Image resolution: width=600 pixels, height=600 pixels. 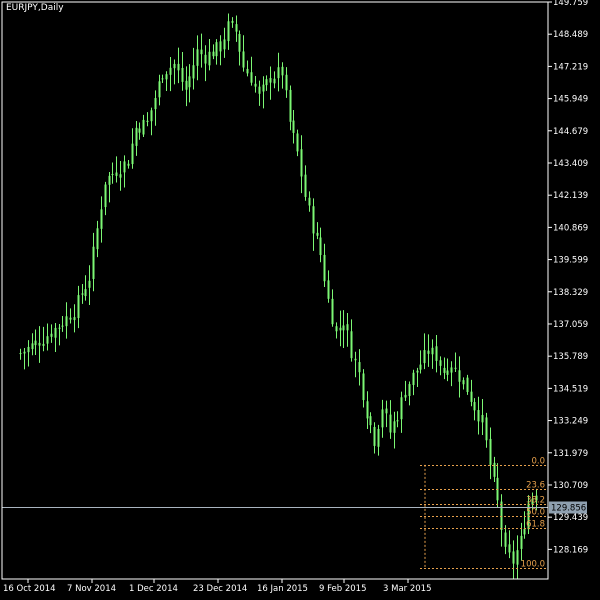 What do you see at coordinates (535, 486) in the screenshot?
I see `fib-level-label: 23.6` at bounding box center [535, 486].